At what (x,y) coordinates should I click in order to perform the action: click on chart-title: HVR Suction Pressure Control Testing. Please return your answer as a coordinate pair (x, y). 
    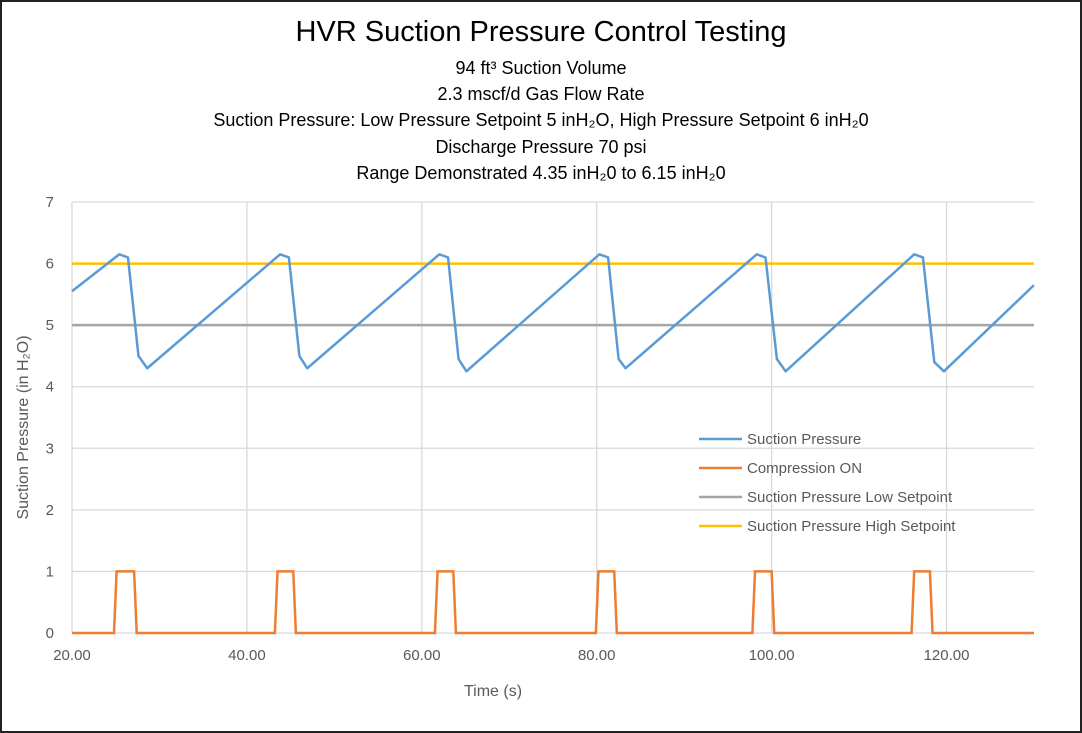
    Looking at the image, I should click on (541, 32).